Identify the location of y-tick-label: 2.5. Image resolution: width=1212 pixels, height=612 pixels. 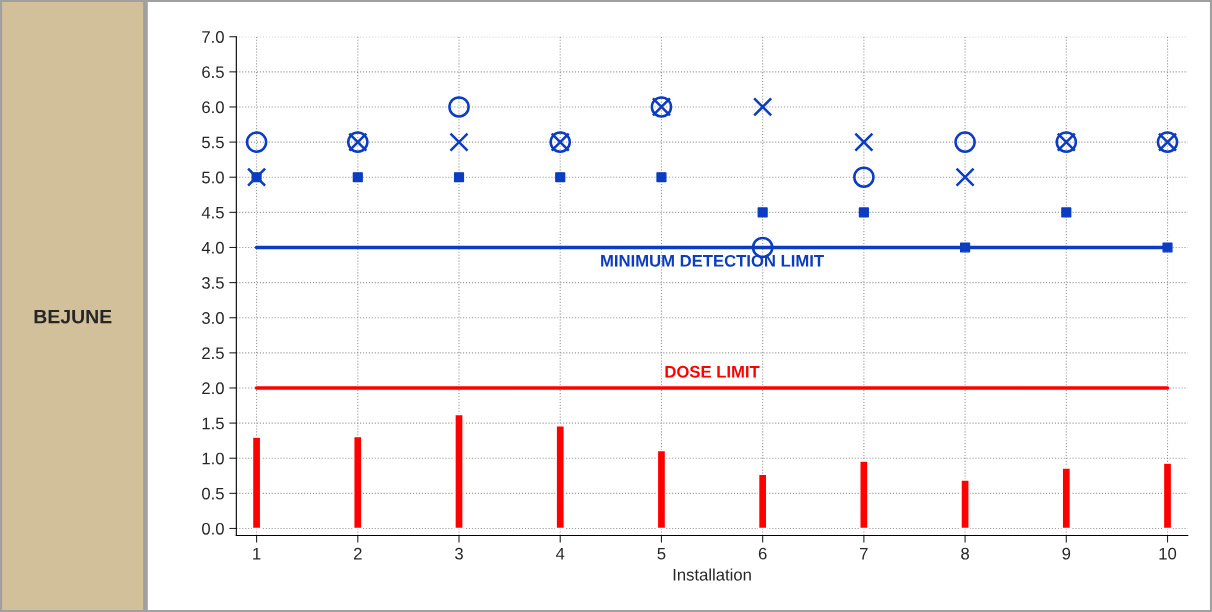
(213, 353).